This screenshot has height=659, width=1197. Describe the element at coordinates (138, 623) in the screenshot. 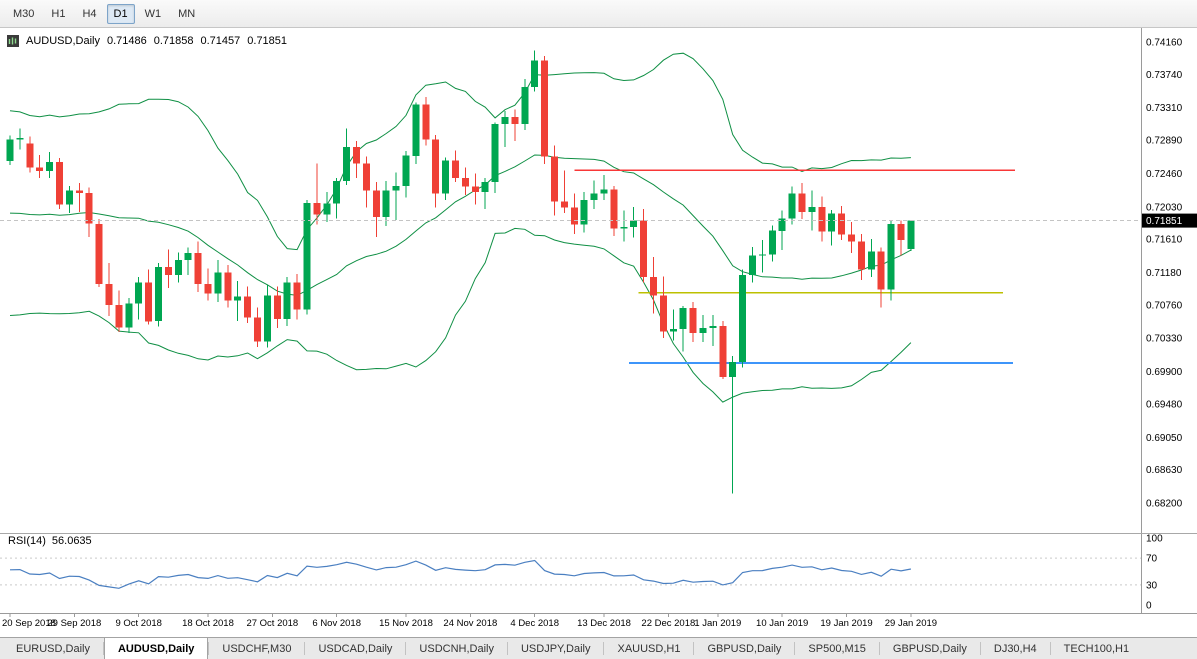

I see `time-axis-label: 9 Oct 2018` at that location.